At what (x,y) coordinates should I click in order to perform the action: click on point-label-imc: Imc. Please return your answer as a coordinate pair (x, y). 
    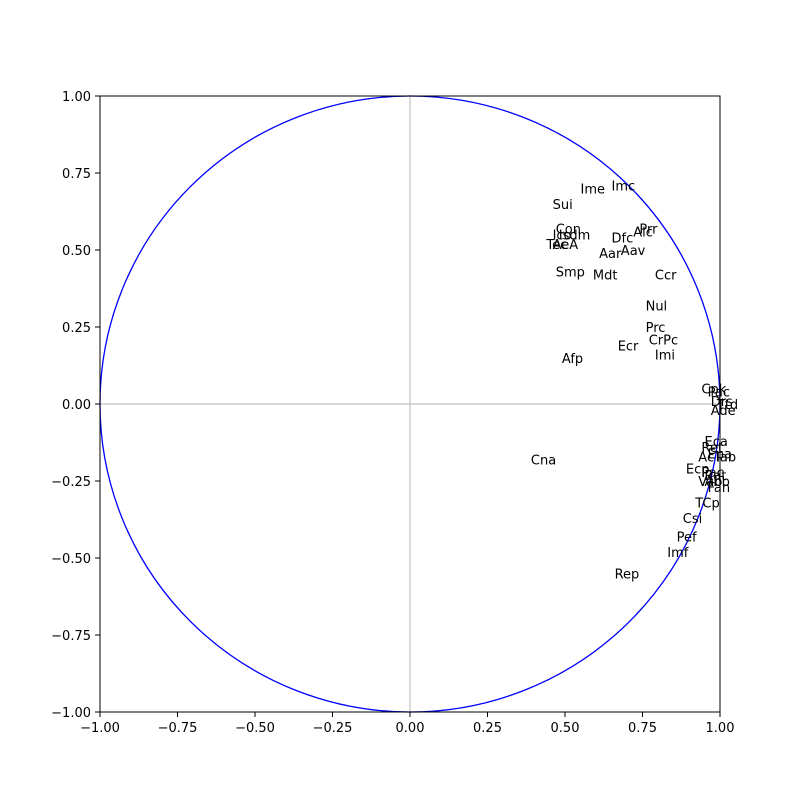
    Looking at the image, I should click on (624, 186).